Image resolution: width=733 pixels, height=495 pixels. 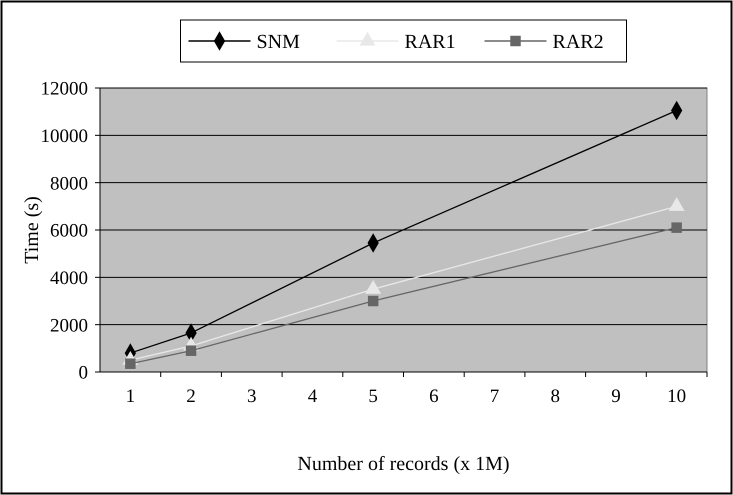 What do you see at coordinates (69, 278) in the screenshot?
I see `y-tick-label: 4000` at bounding box center [69, 278].